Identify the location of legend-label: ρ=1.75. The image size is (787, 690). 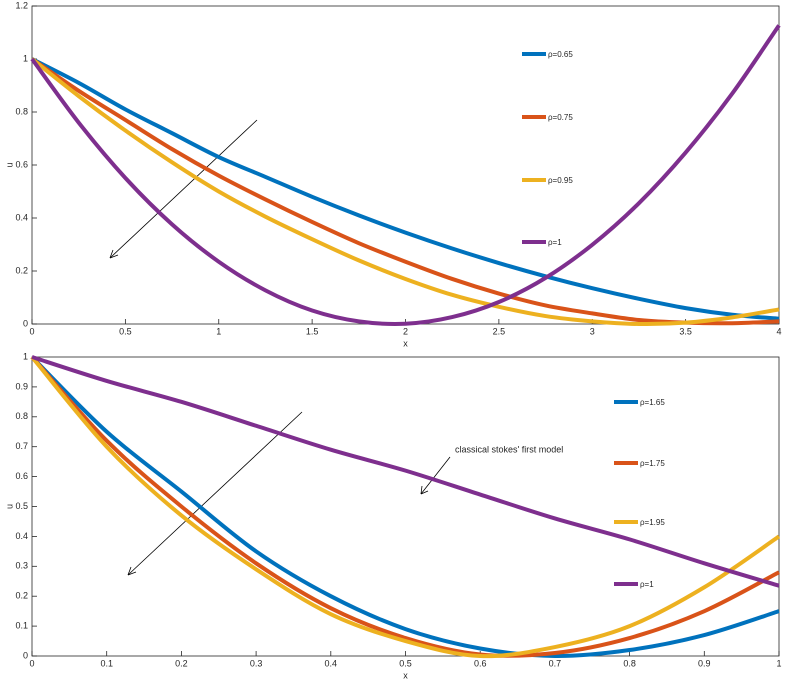
(652, 463).